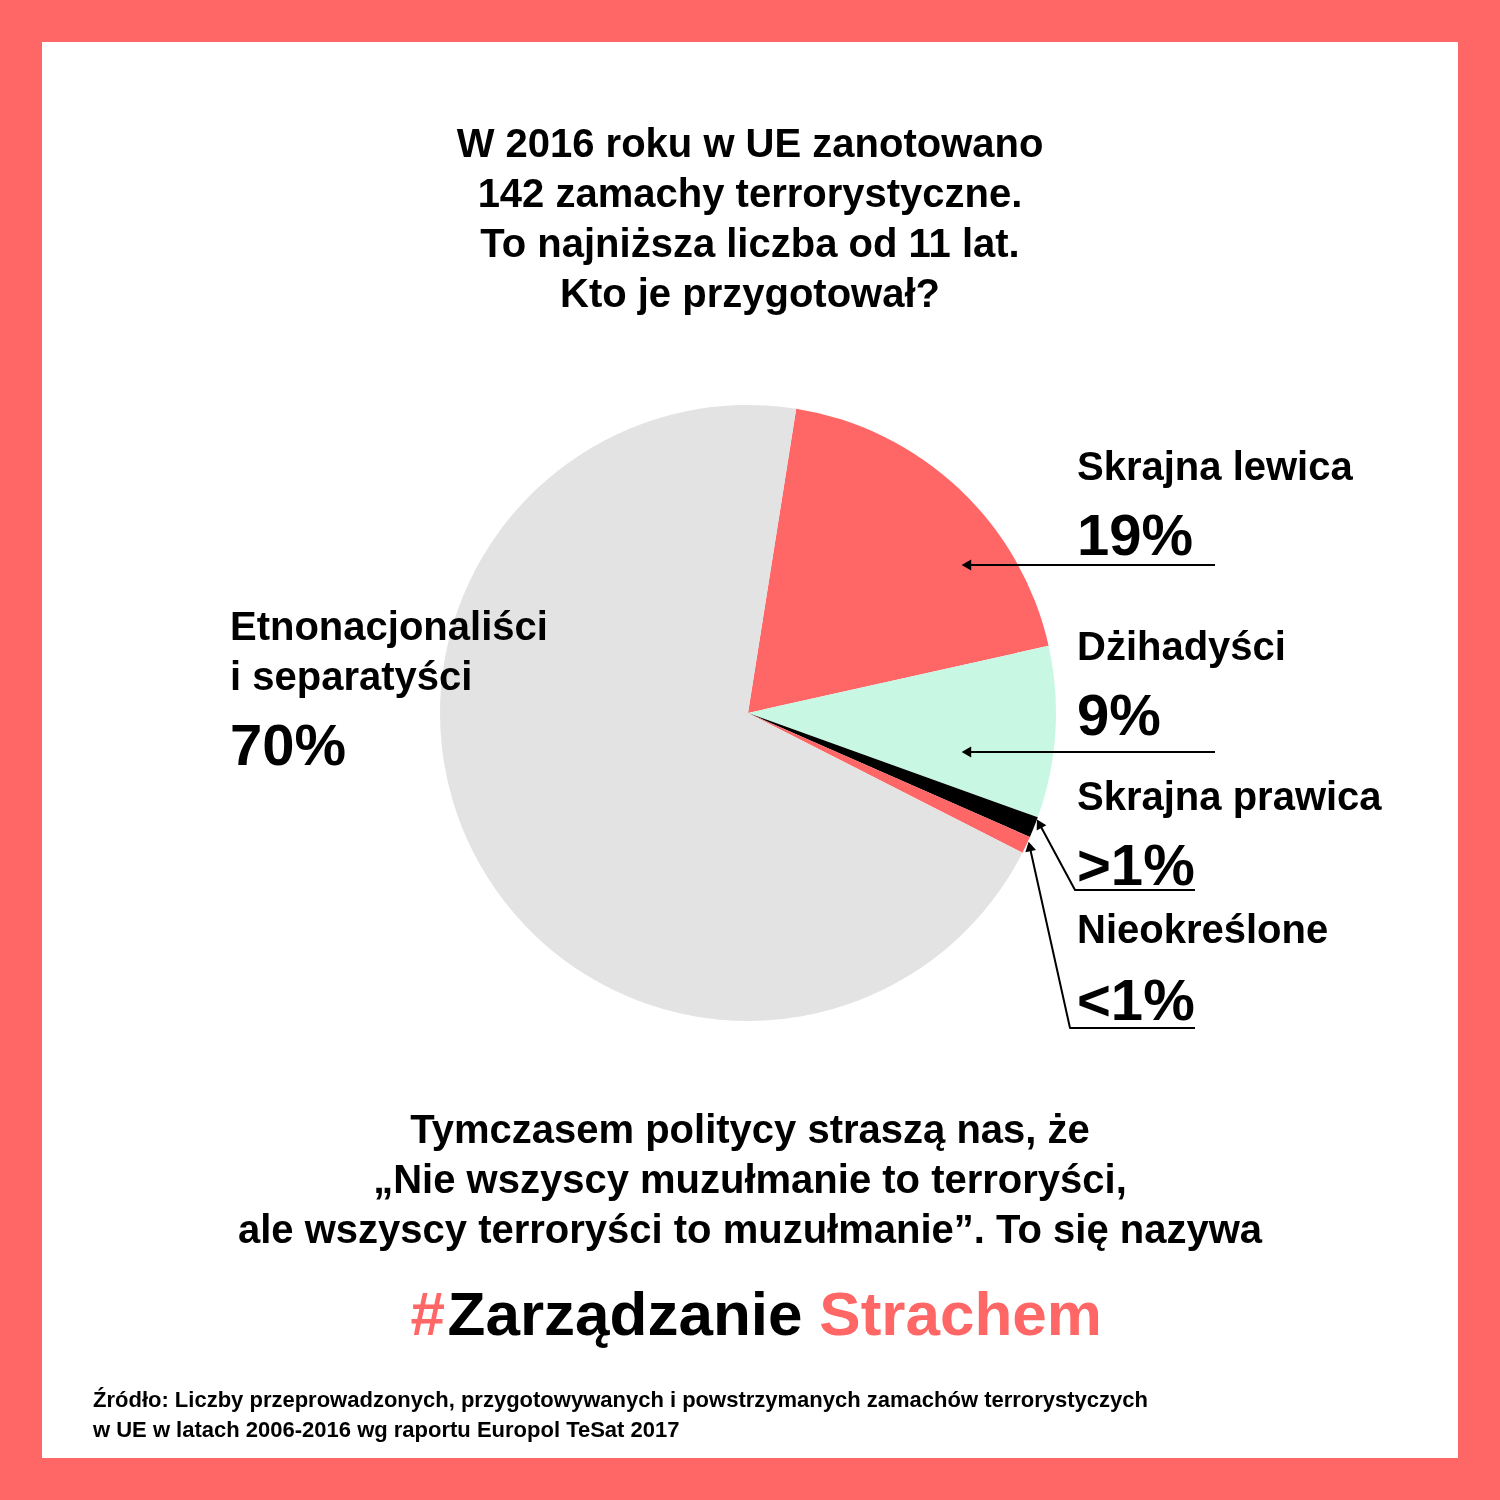 The width and height of the screenshot is (1500, 1500). Describe the element at coordinates (750, 1179) in the screenshot. I see `text: Tymczasem politycy straszą nas, że „Nie wszyscy muzułmanie to terroryści, ale wszyscy terroryści to muzułmanie”. To się nazywa` at that location.